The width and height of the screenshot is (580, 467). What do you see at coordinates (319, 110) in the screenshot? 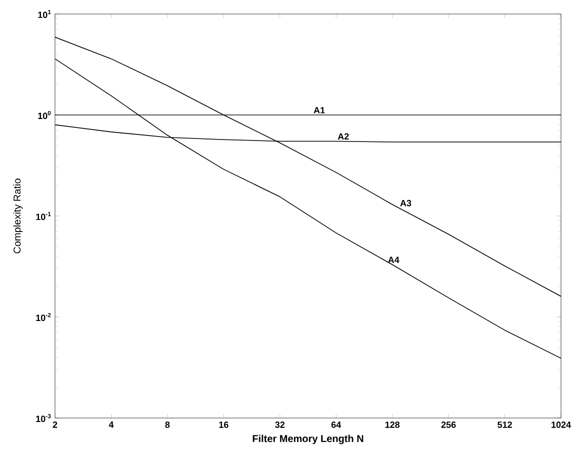
I see `annotation: A1` at bounding box center [319, 110].